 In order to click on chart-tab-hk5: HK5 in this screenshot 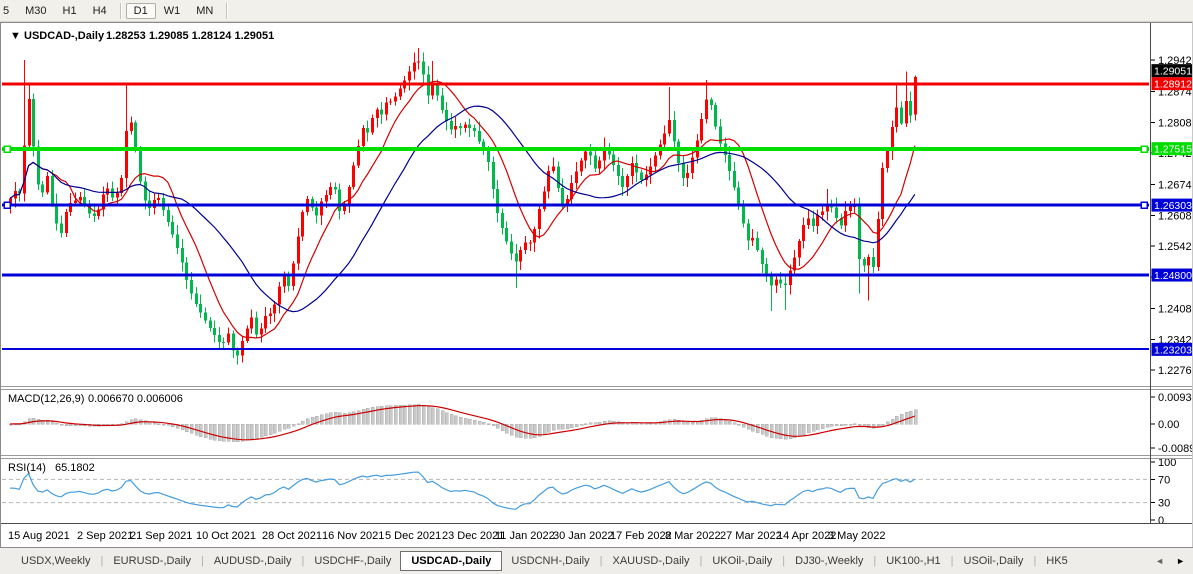, I will do `click(1057, 561)`.